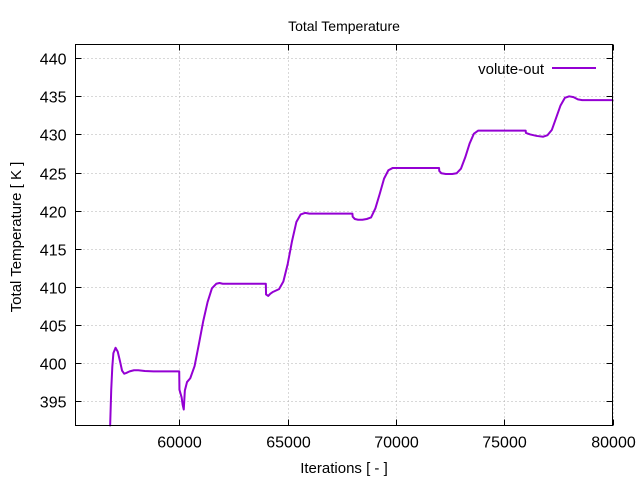  Describe the element at coordinates (344, 26) in the screenshot. I see `chart-title: Total Temperature` at that location.